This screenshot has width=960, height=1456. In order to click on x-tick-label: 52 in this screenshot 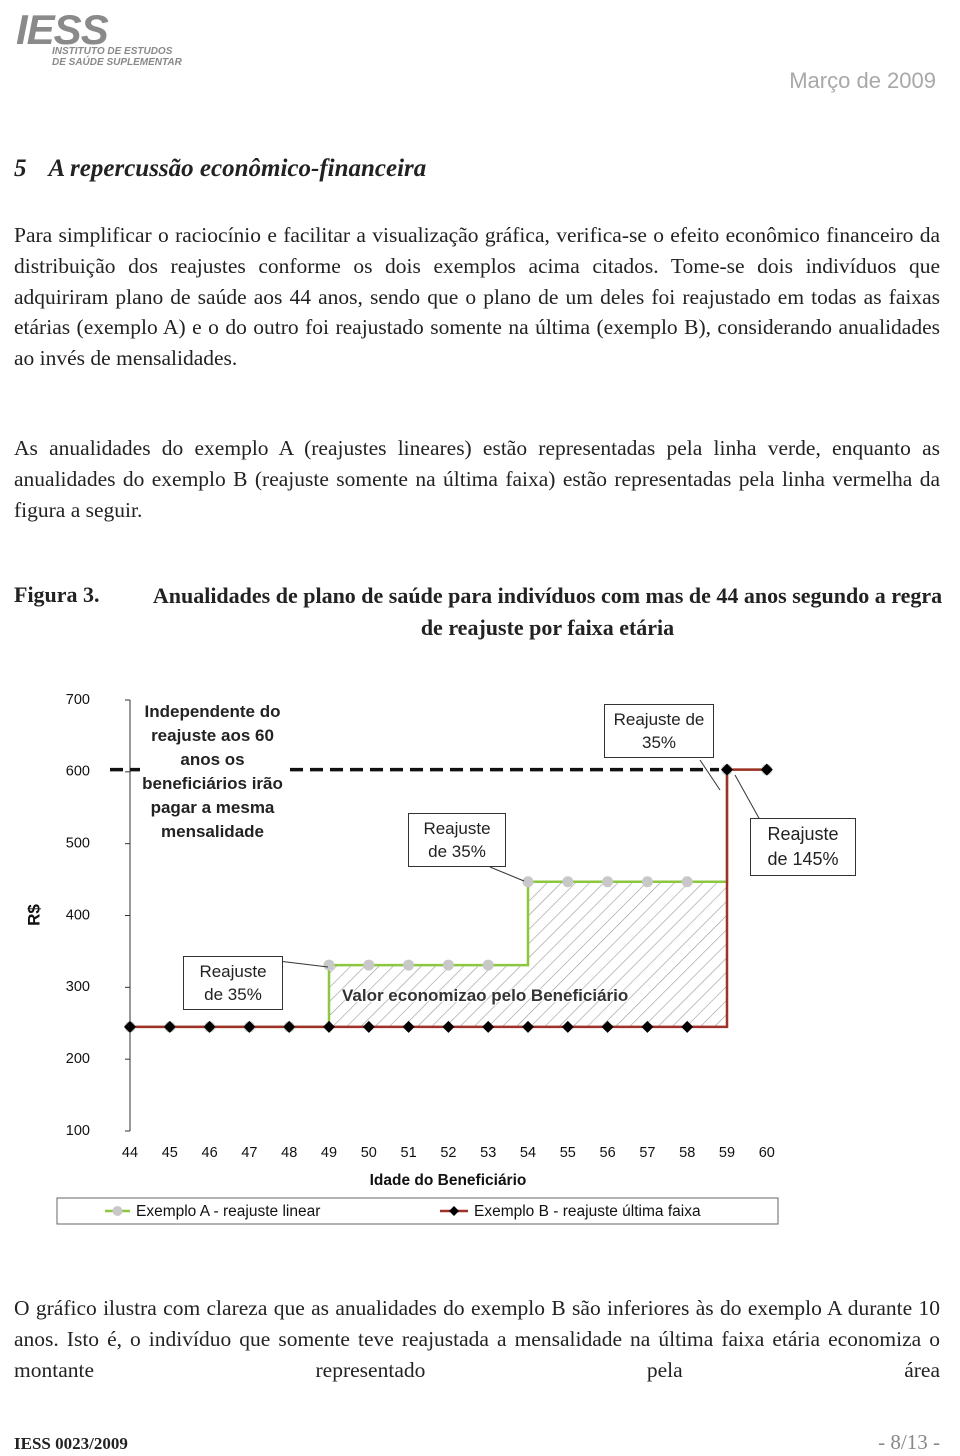, I will do `click(448, 1153)`.